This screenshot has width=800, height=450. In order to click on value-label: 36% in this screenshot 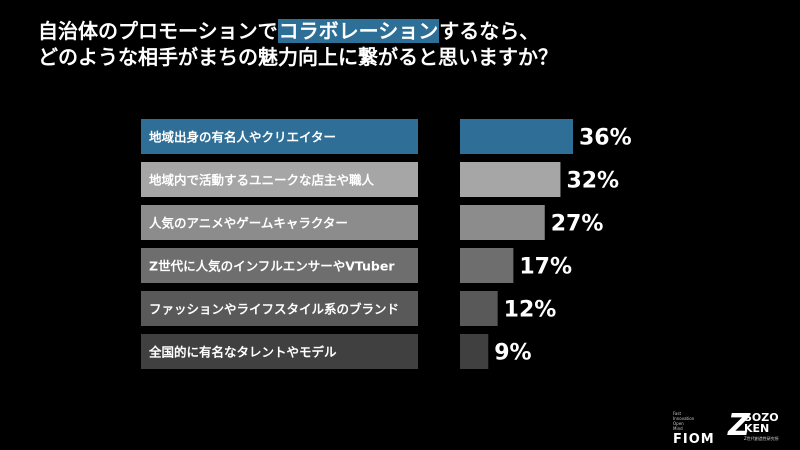, I will do `click(605, 138)`.